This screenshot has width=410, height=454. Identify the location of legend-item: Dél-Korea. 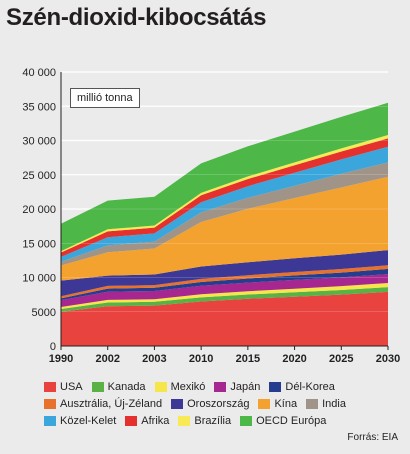
(302, 387).